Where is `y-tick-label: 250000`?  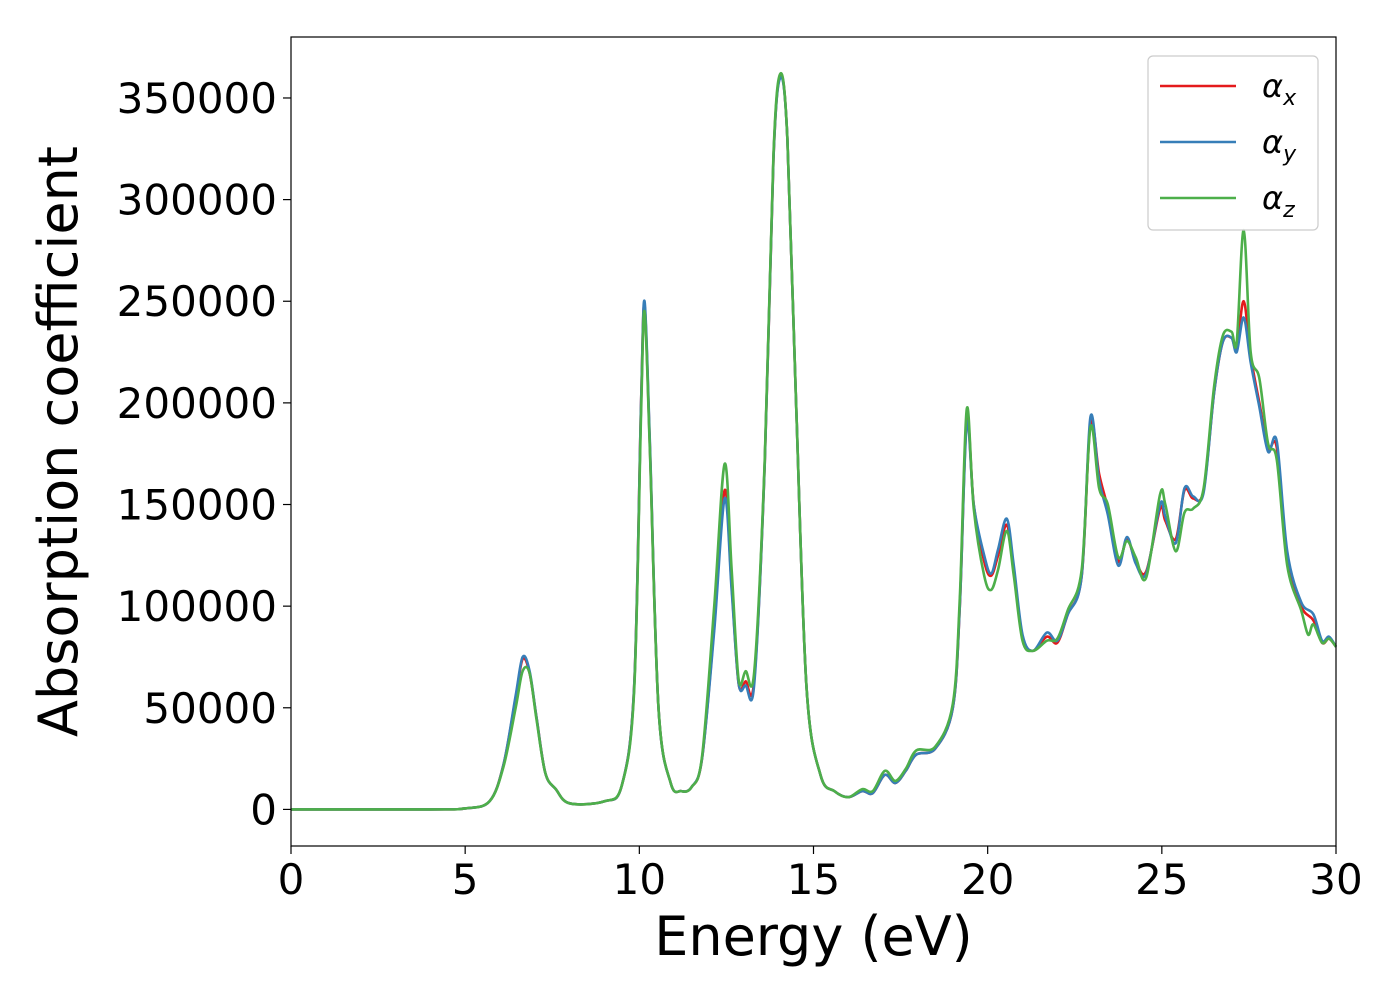
y-tick-label: 250000 is located at coordinates (197, 301).